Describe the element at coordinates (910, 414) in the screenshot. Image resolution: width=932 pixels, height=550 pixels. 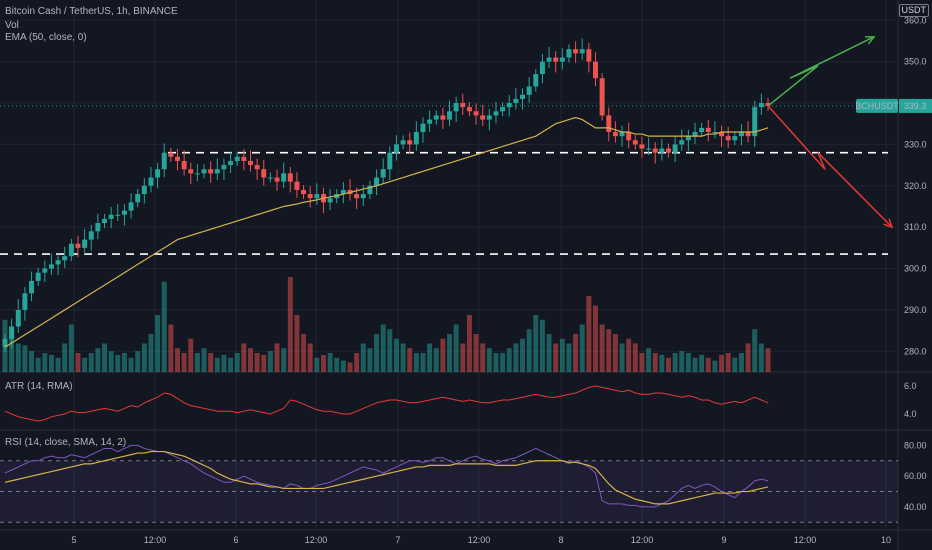
I see `atr-tick-label: 4.0` at that location.